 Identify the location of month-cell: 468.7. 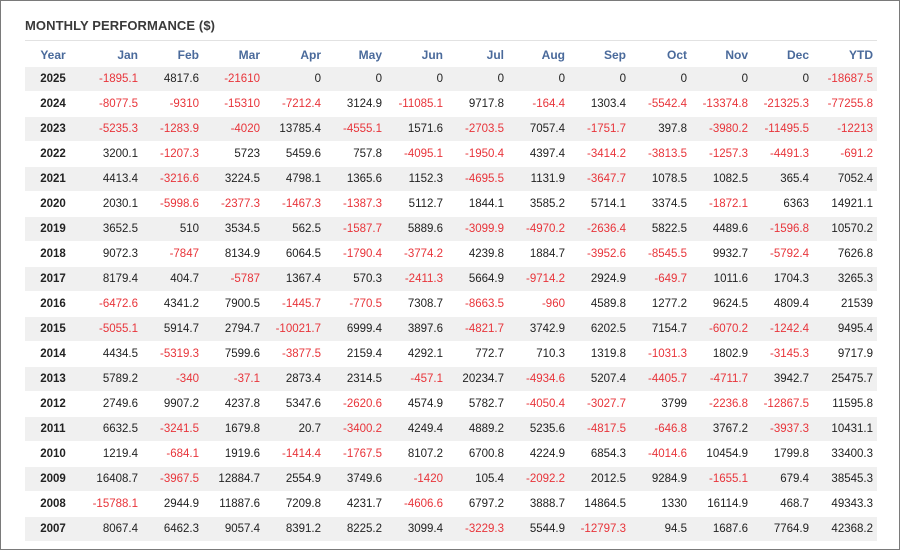
(782, 504).